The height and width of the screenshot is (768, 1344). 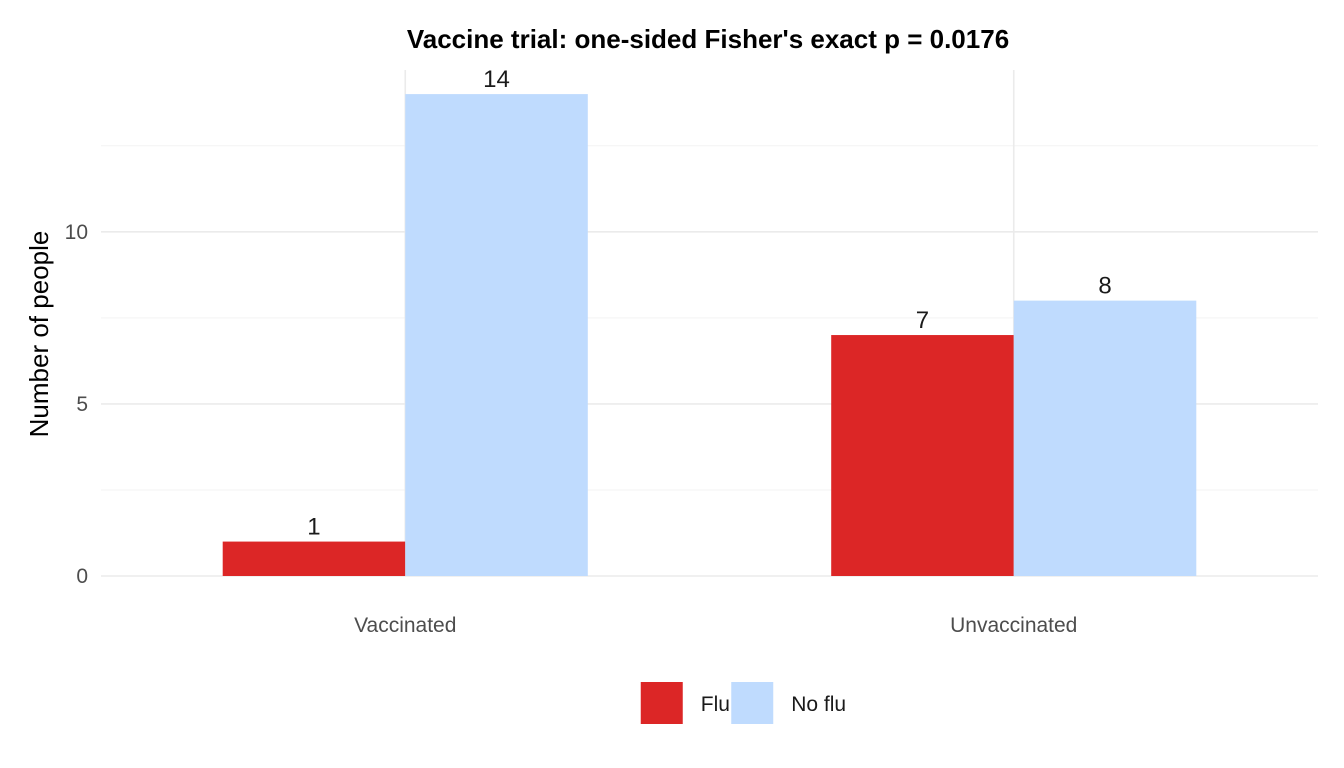 I want to click on legend: Flu No flu, so click(x=743, y=703).